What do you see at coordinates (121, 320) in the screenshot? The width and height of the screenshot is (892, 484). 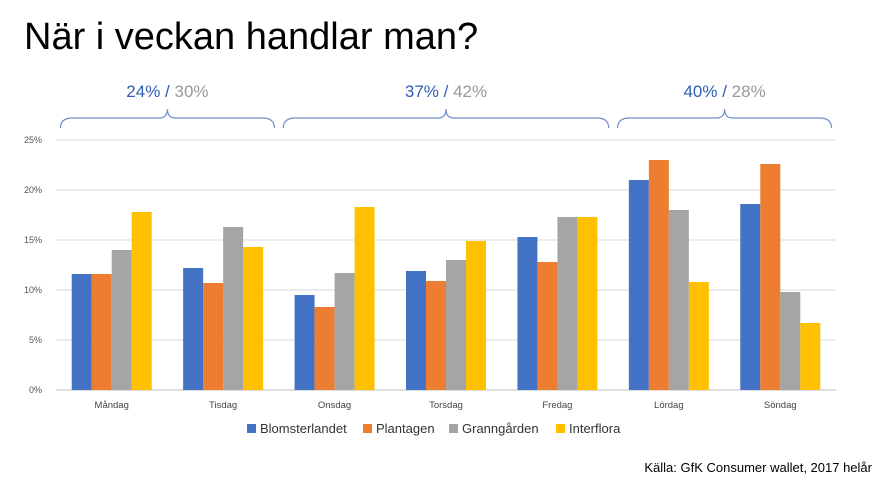 I see `bar-granngården-0` at bounding box center [121, 320].